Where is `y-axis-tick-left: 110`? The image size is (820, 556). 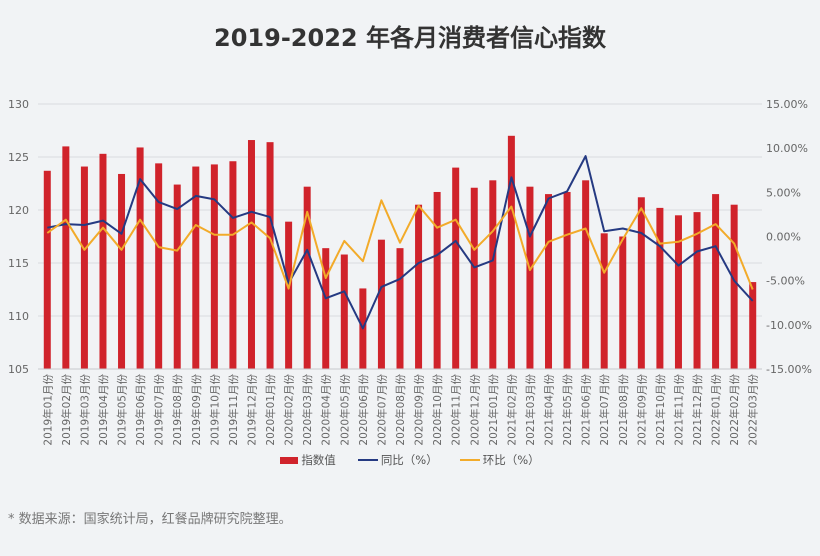
y-axis-tick-left: 110 is located at coordinates (18, 316).